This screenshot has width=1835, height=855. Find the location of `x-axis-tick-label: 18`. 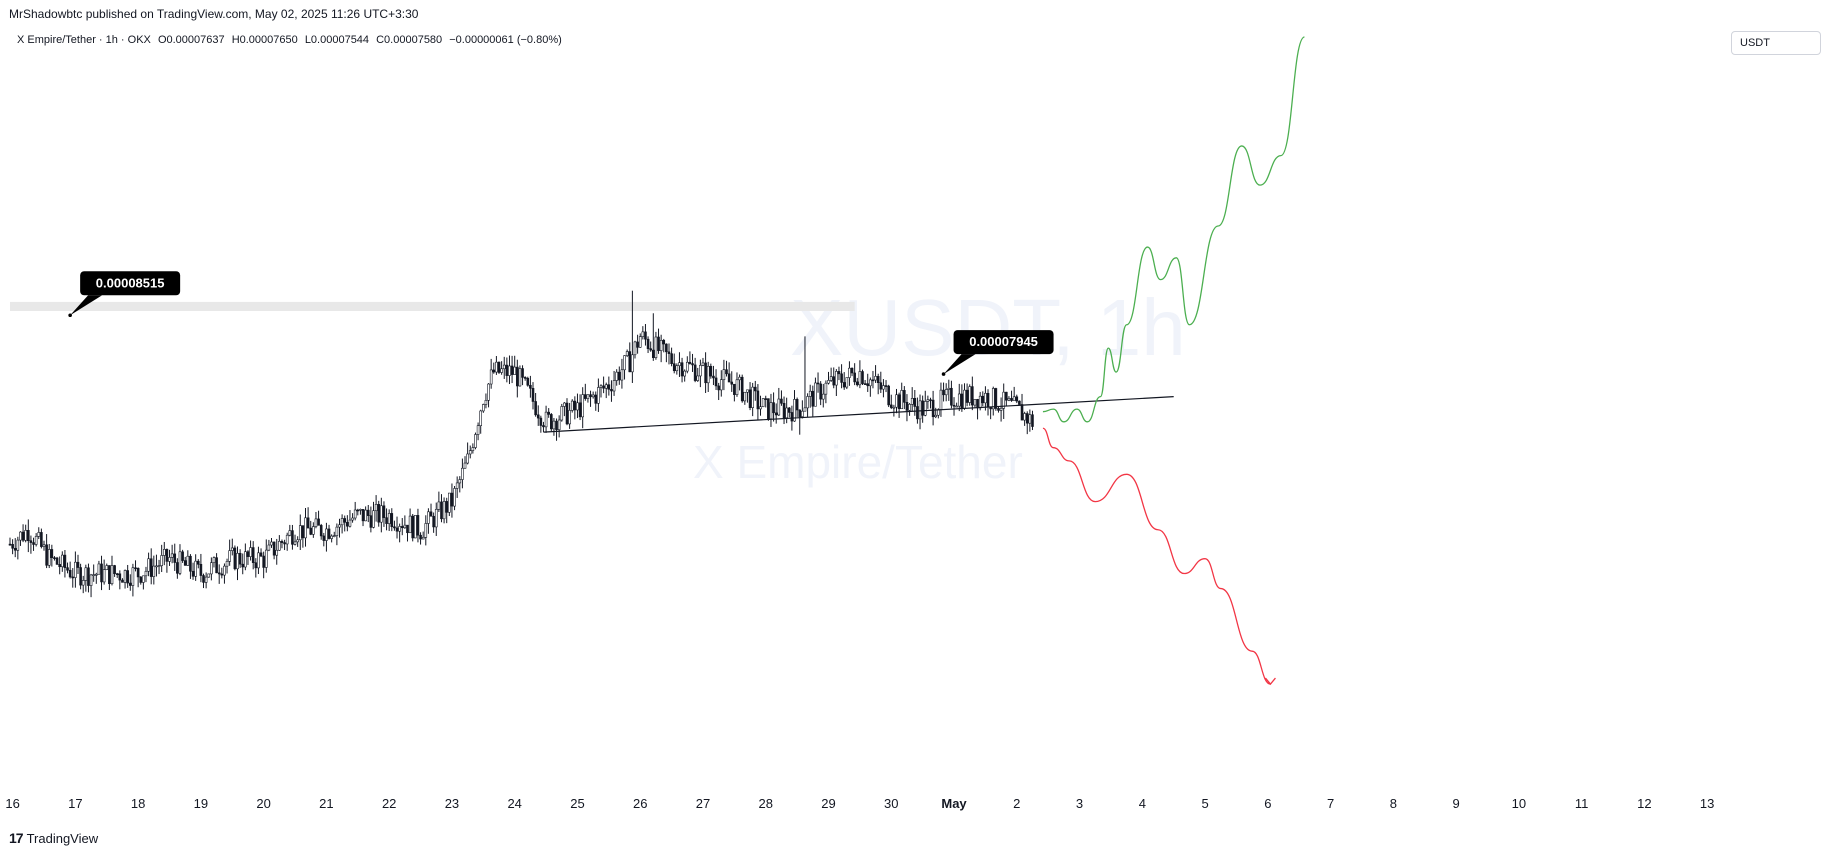

x-axis-tick-label: 18 is located at coordinates (138, 803).